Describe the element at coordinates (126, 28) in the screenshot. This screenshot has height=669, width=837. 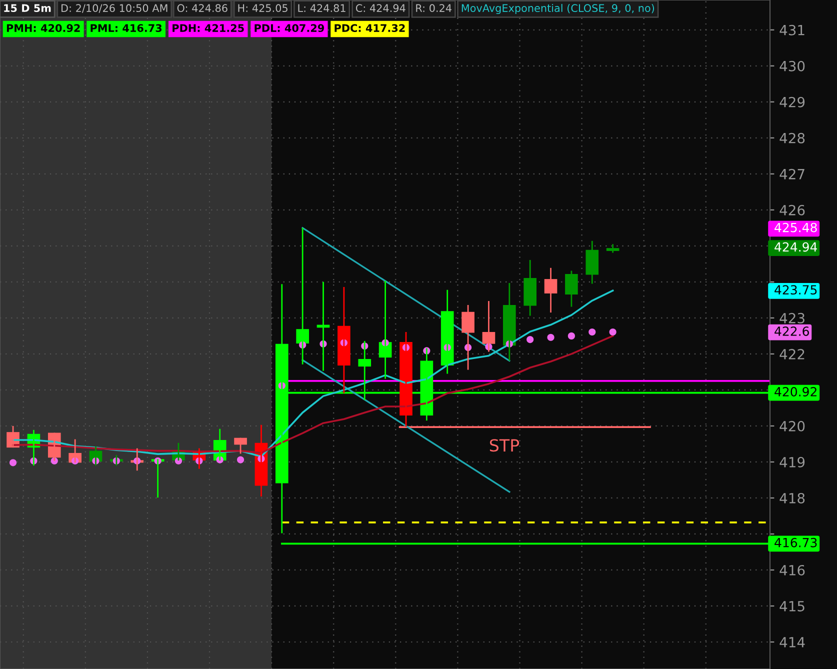
I see `annotation: PML: 416.73` at that location.